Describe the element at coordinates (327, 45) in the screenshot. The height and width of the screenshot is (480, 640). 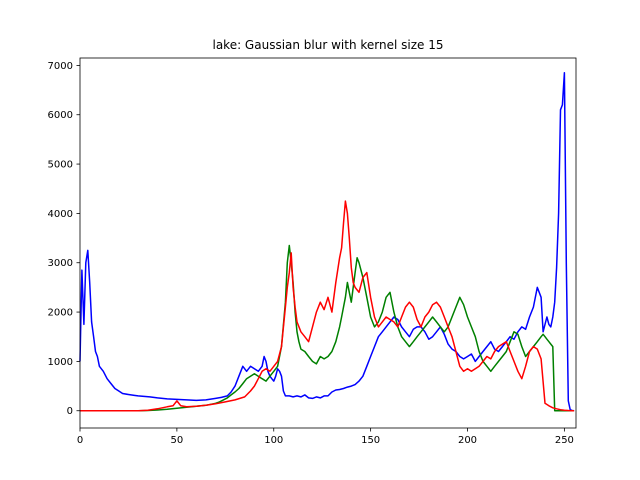
I see `chart-title: lake: Gaussian blur with kernel size 15` at that location.